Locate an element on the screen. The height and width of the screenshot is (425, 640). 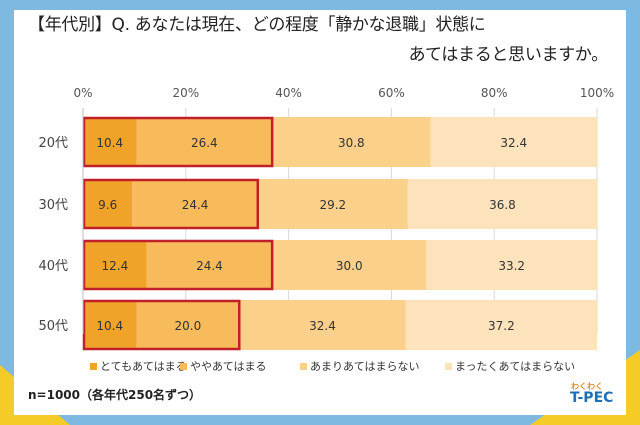
x-tick-label: 0% is located at coordinates (82, 93).